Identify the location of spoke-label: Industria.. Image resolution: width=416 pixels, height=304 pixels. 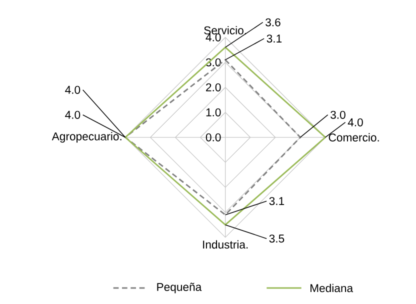
(225, 244).